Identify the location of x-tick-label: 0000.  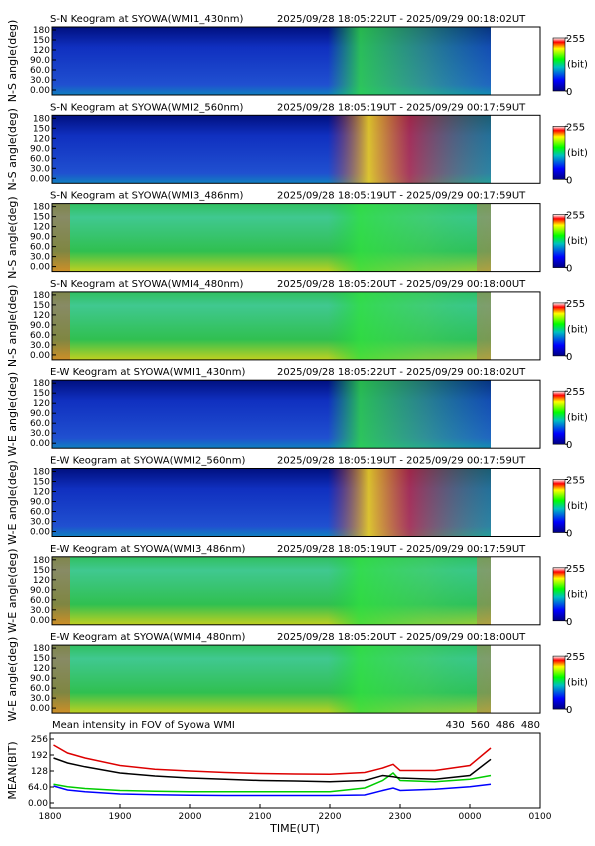
(470, 817).